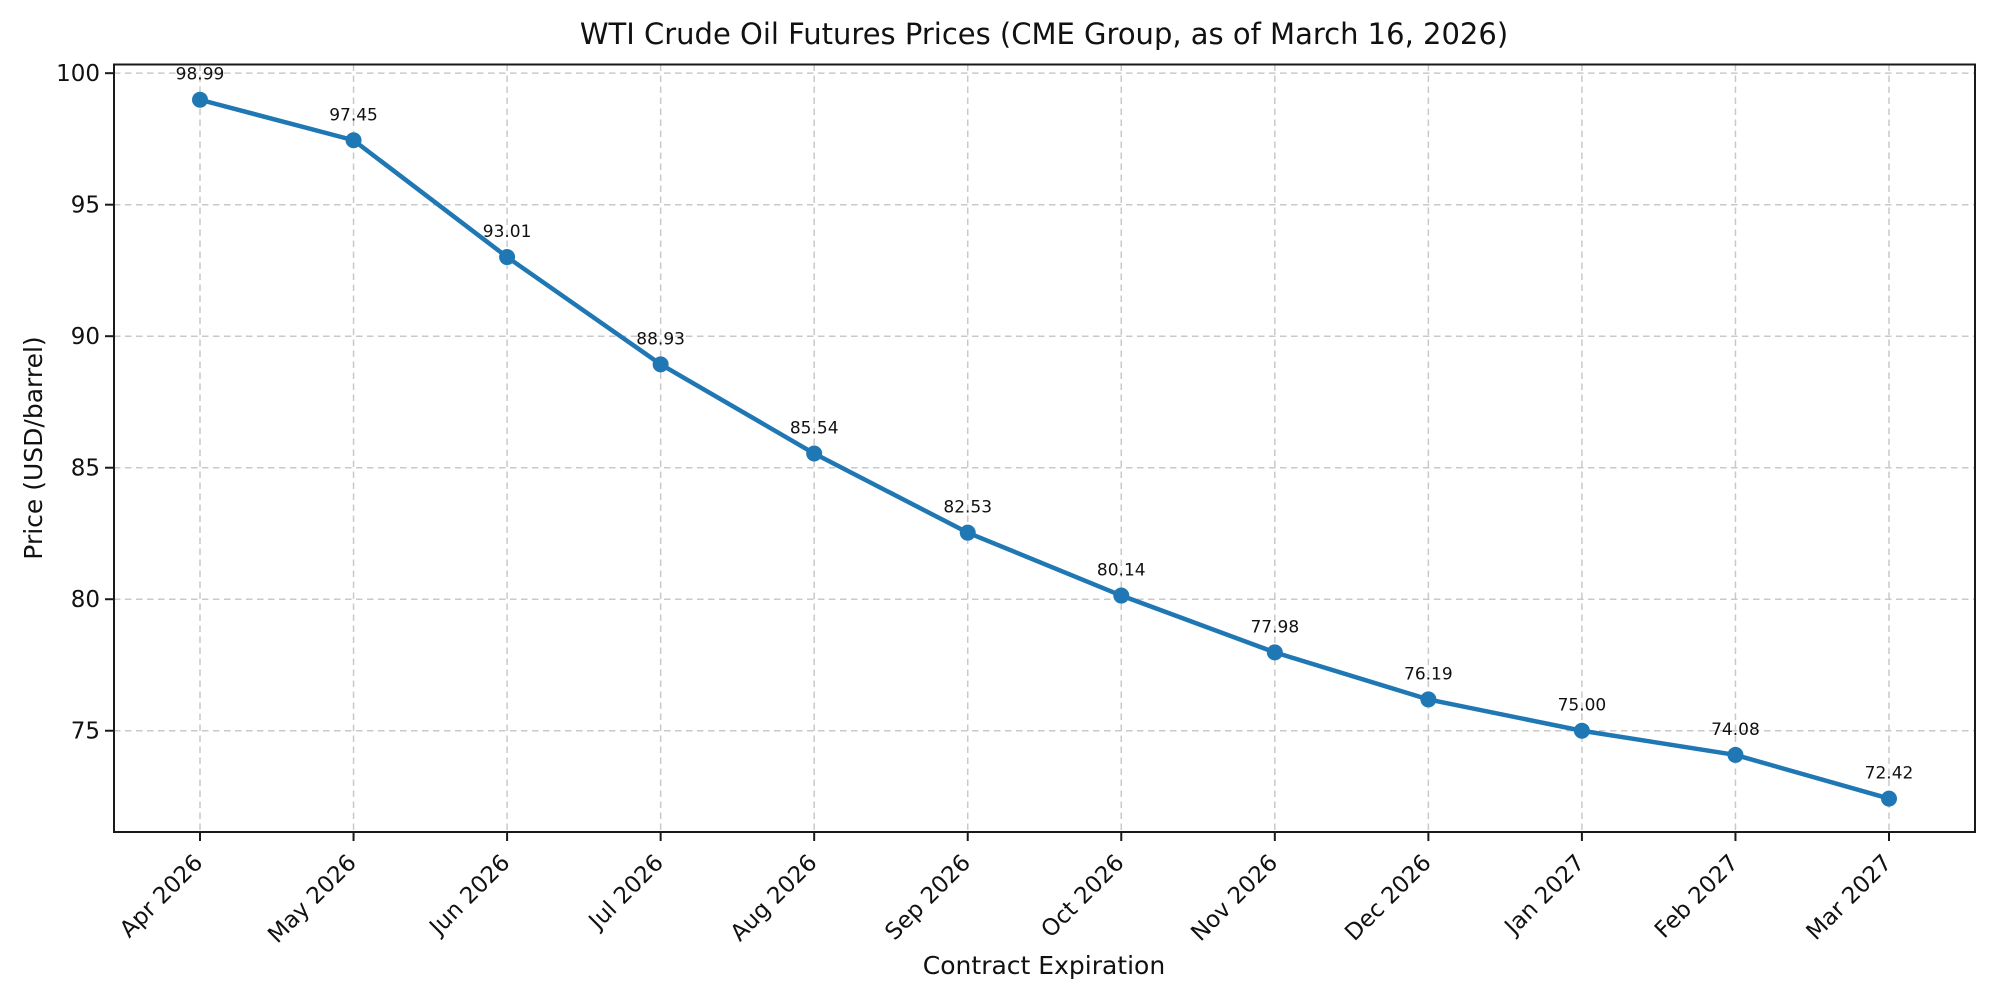 The image size is (2000, 1000). Describe the element at coordinates (660, 339) in the screenshot. I see `data-point-label: 88.93` at that location.